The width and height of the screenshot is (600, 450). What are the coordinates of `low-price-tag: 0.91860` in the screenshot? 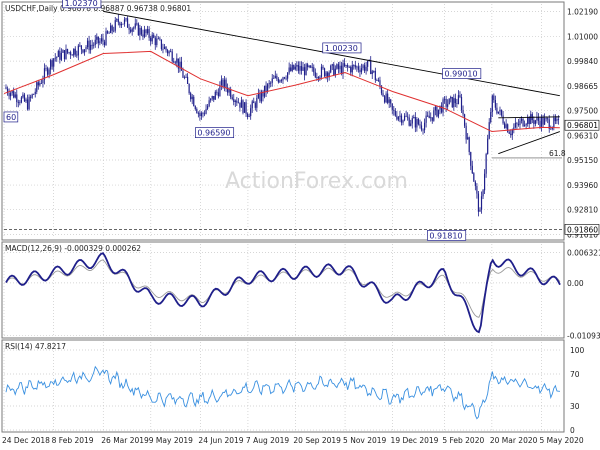 It's located at (582, 229).